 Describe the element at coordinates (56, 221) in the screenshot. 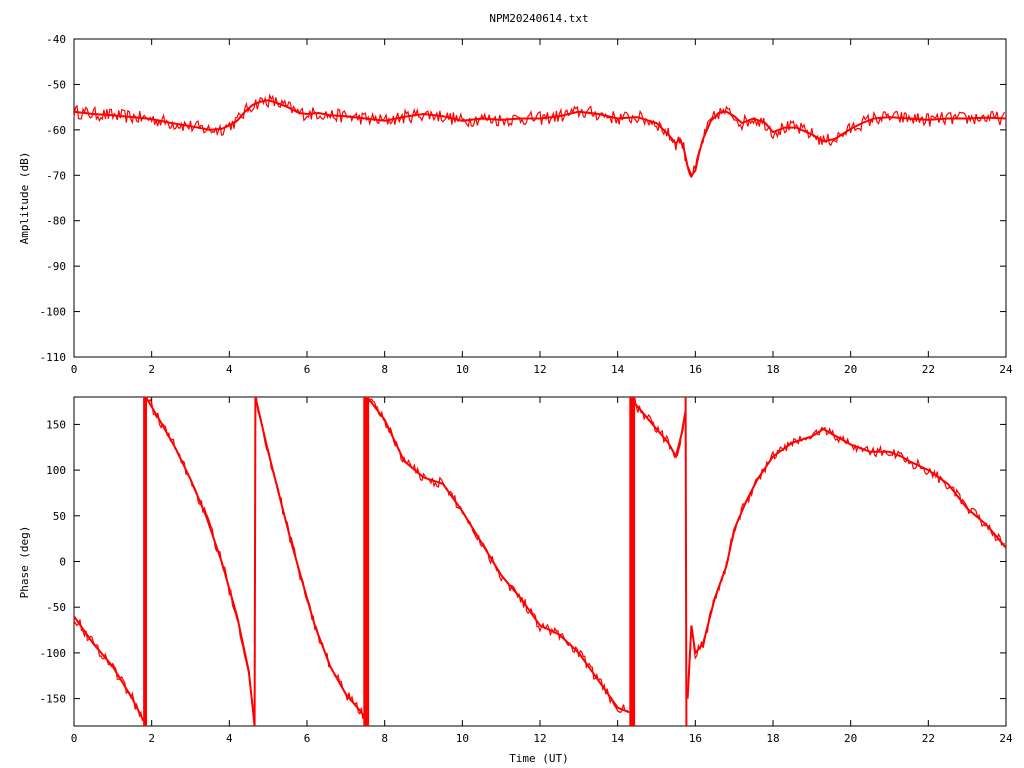

I see `y-tick-label: -80` at that location.